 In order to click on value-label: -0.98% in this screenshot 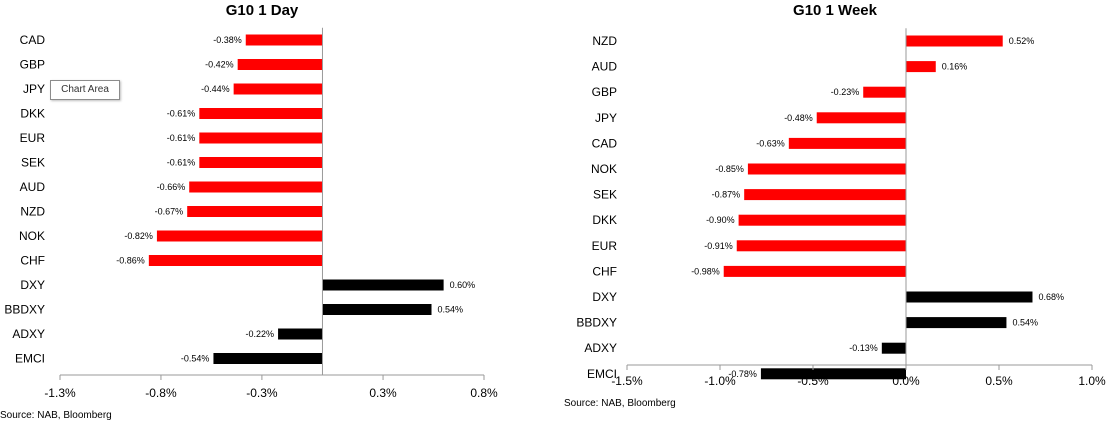, I will do `click(705, 271)`.